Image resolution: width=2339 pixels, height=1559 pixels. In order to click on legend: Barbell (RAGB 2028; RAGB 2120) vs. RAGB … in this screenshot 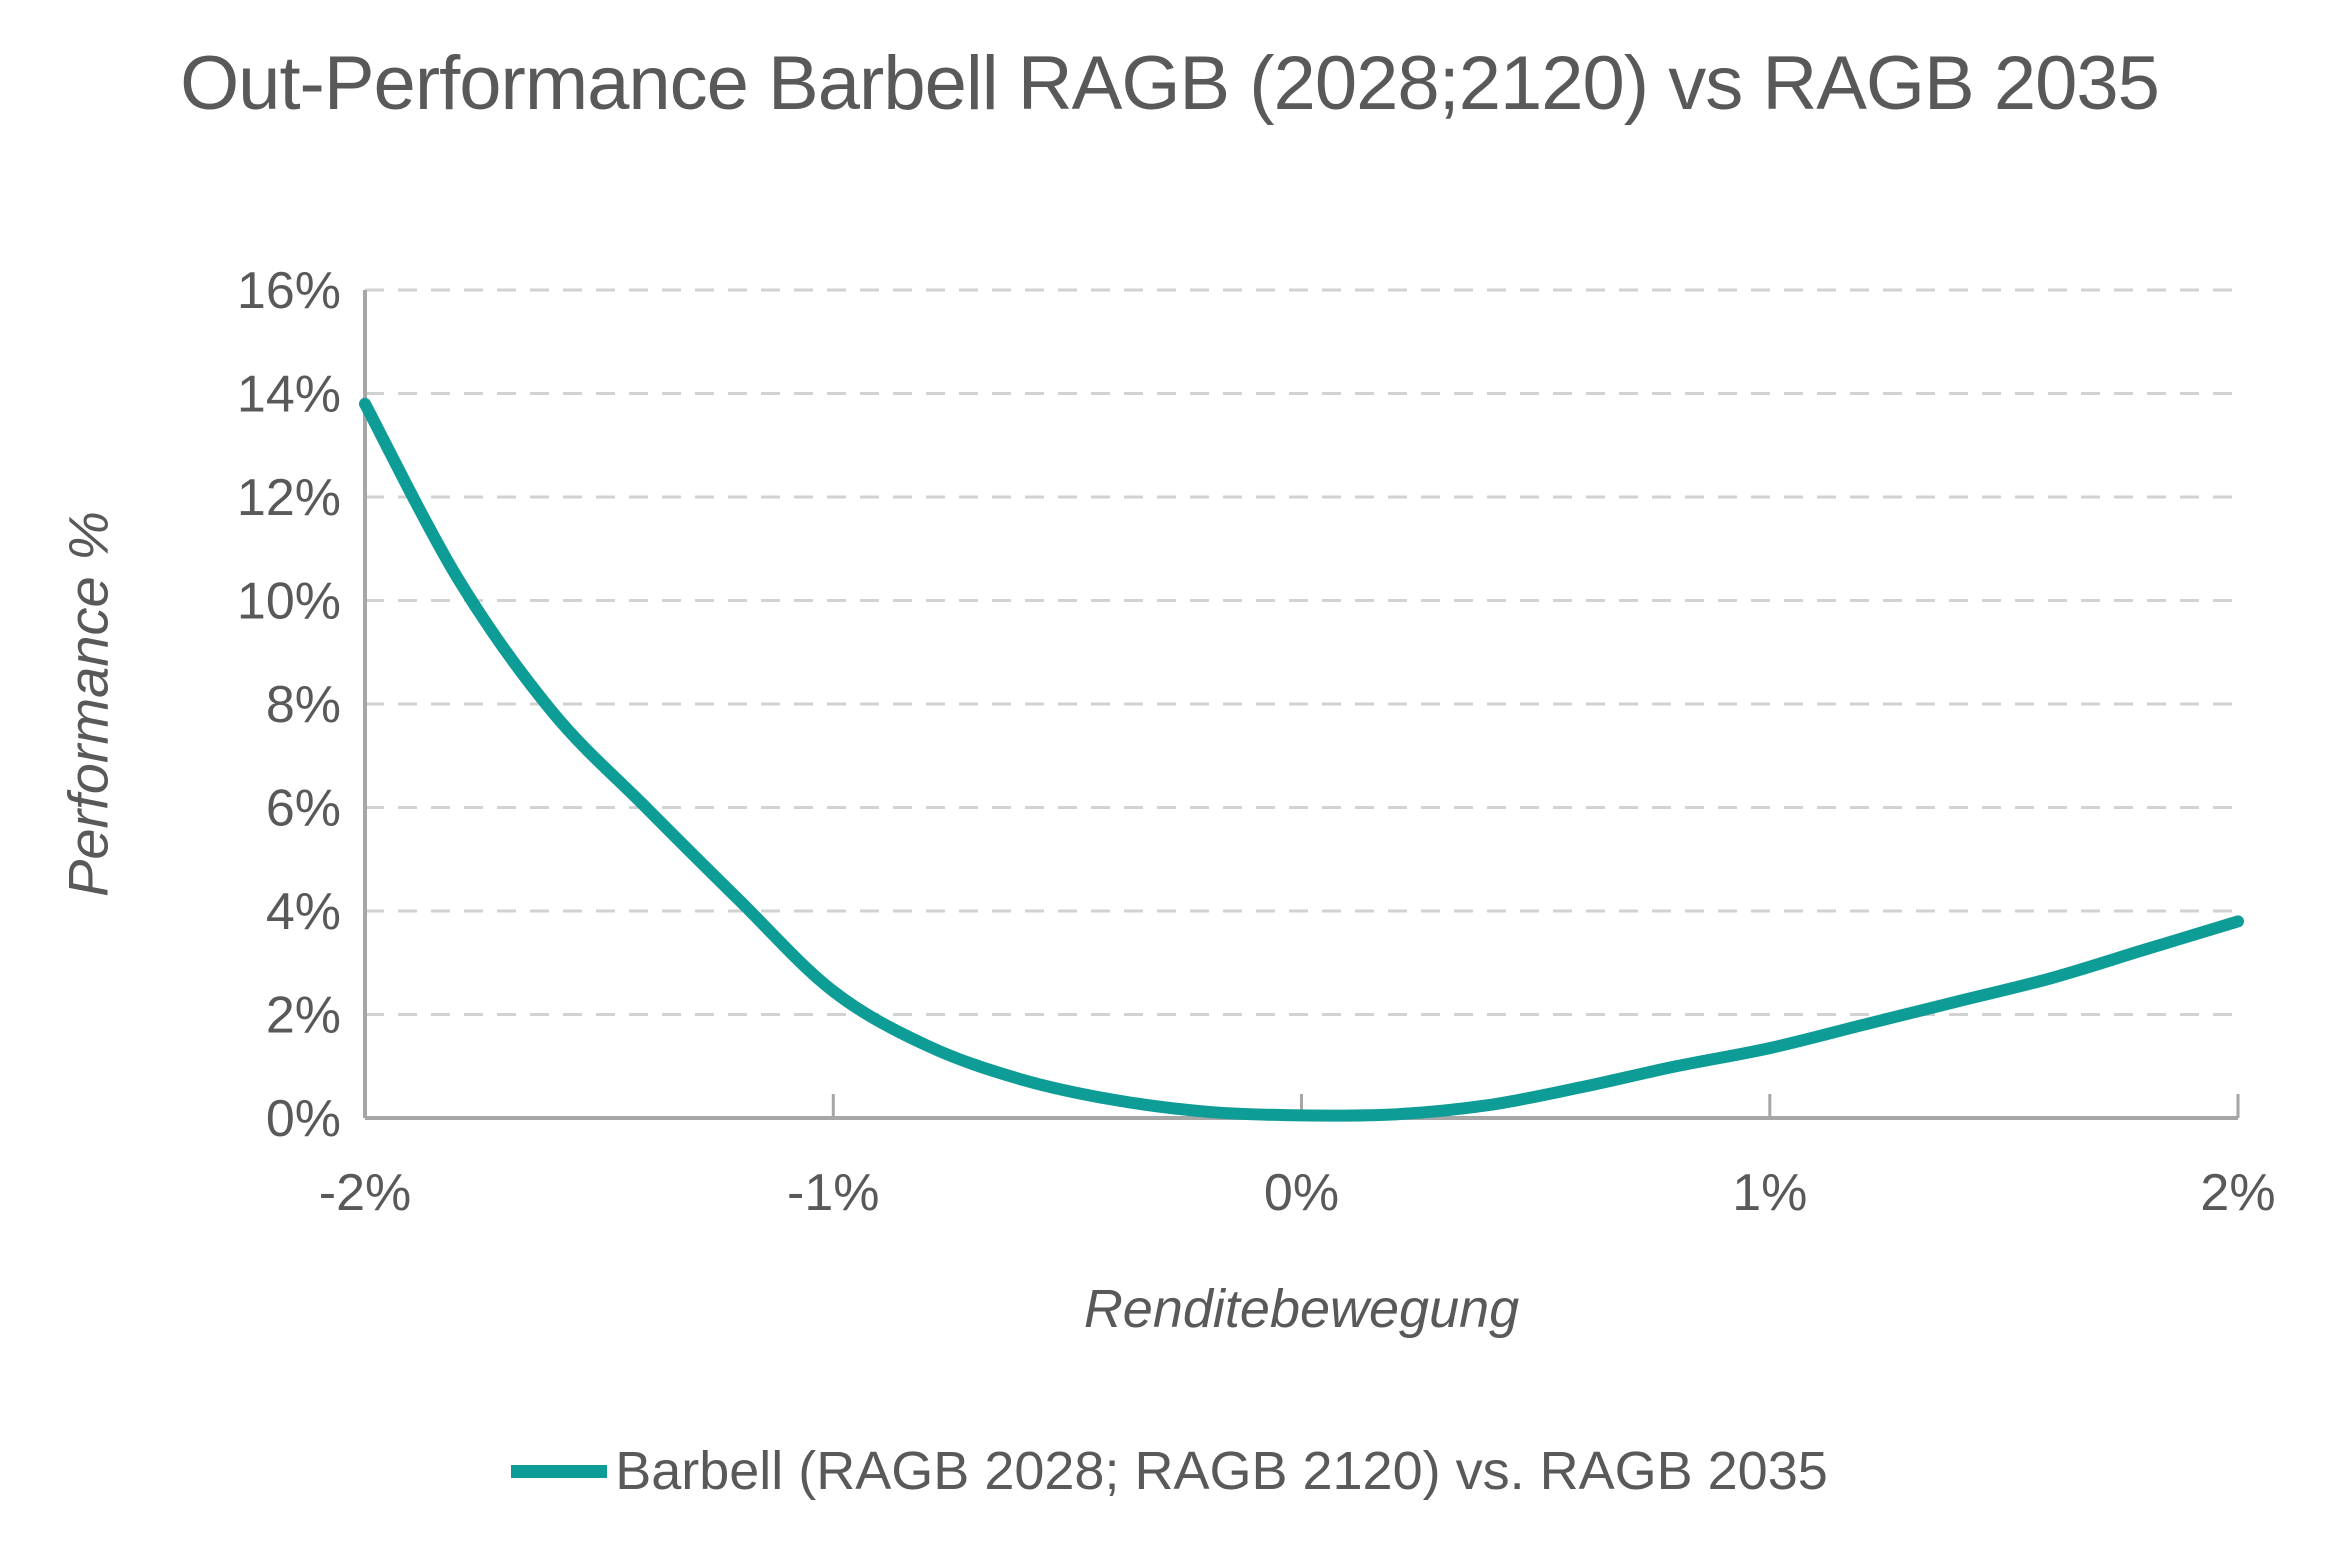, I will do `click(1169, 1471)`.